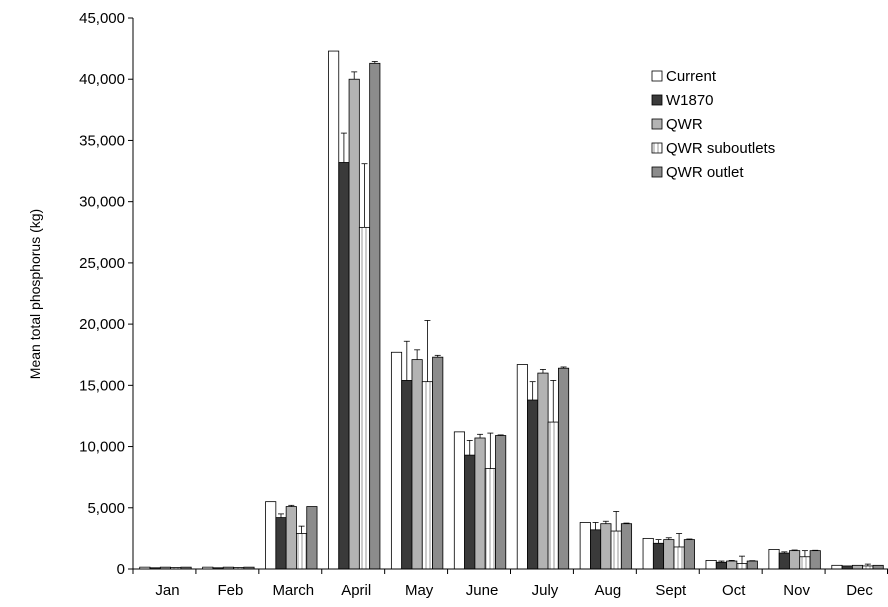 Image resolution: width=888 pixels, height=607 pixels. Describe the element at coordinates (691, 76) in the screenshot. I see `legend-label: Current` at that location.